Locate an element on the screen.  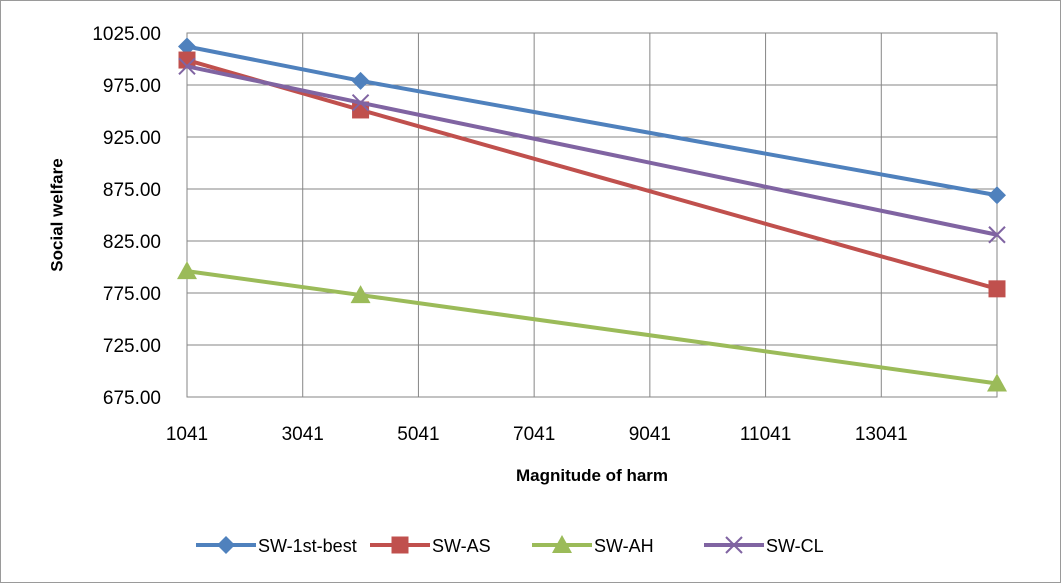
x-tick-label: 1041 is located at coordinates (187, 434).